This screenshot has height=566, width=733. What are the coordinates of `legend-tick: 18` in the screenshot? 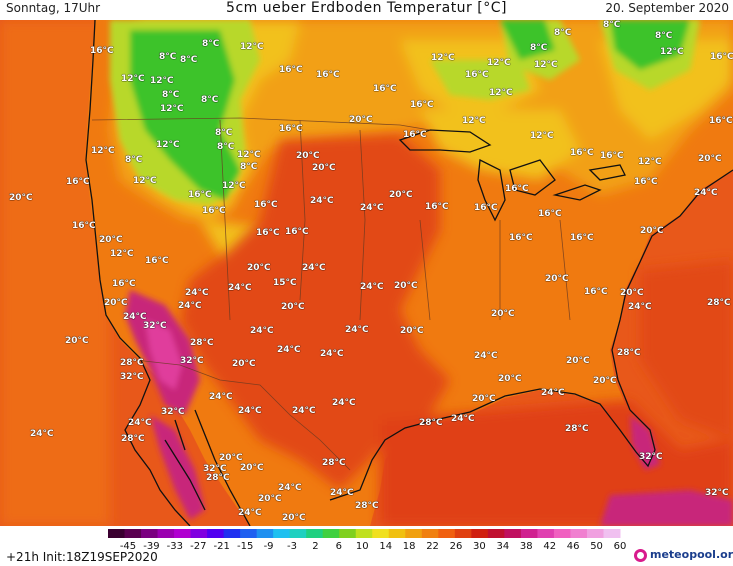 It's located at (409, 546).